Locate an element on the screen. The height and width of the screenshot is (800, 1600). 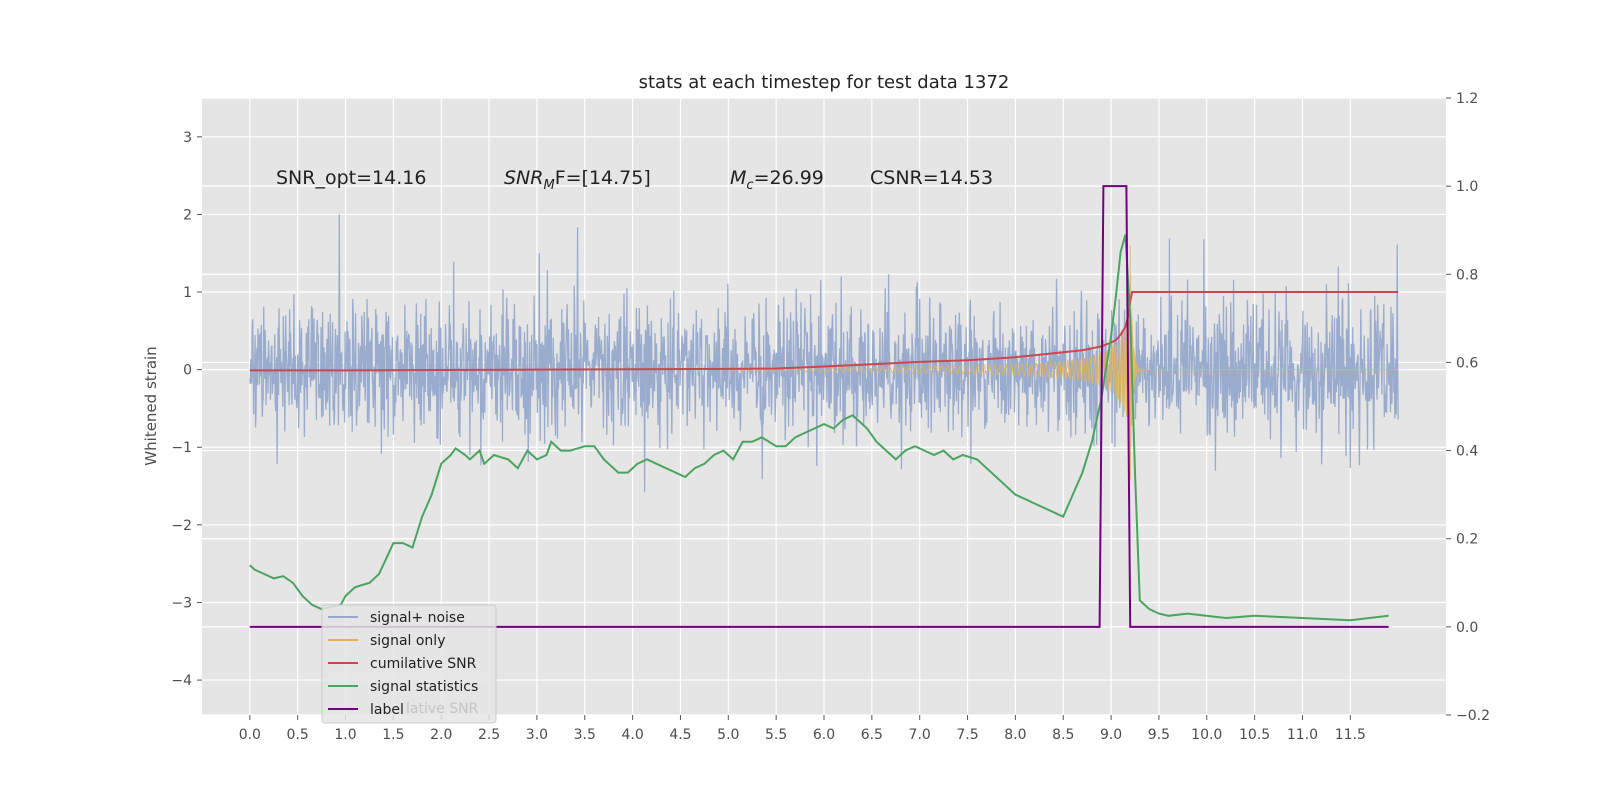
x-tick-label: 6.5 is located at coordinates (872, 735).